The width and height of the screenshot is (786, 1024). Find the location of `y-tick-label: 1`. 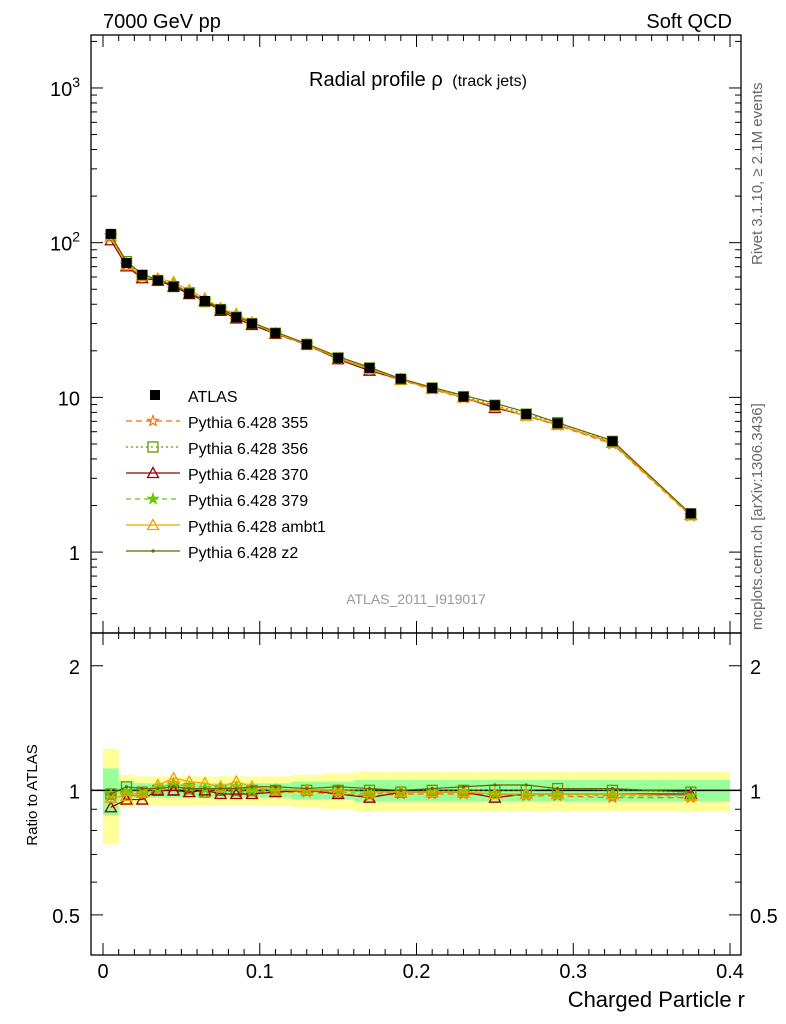

y-tick-label: 1 is located at coordinates (74, 554).